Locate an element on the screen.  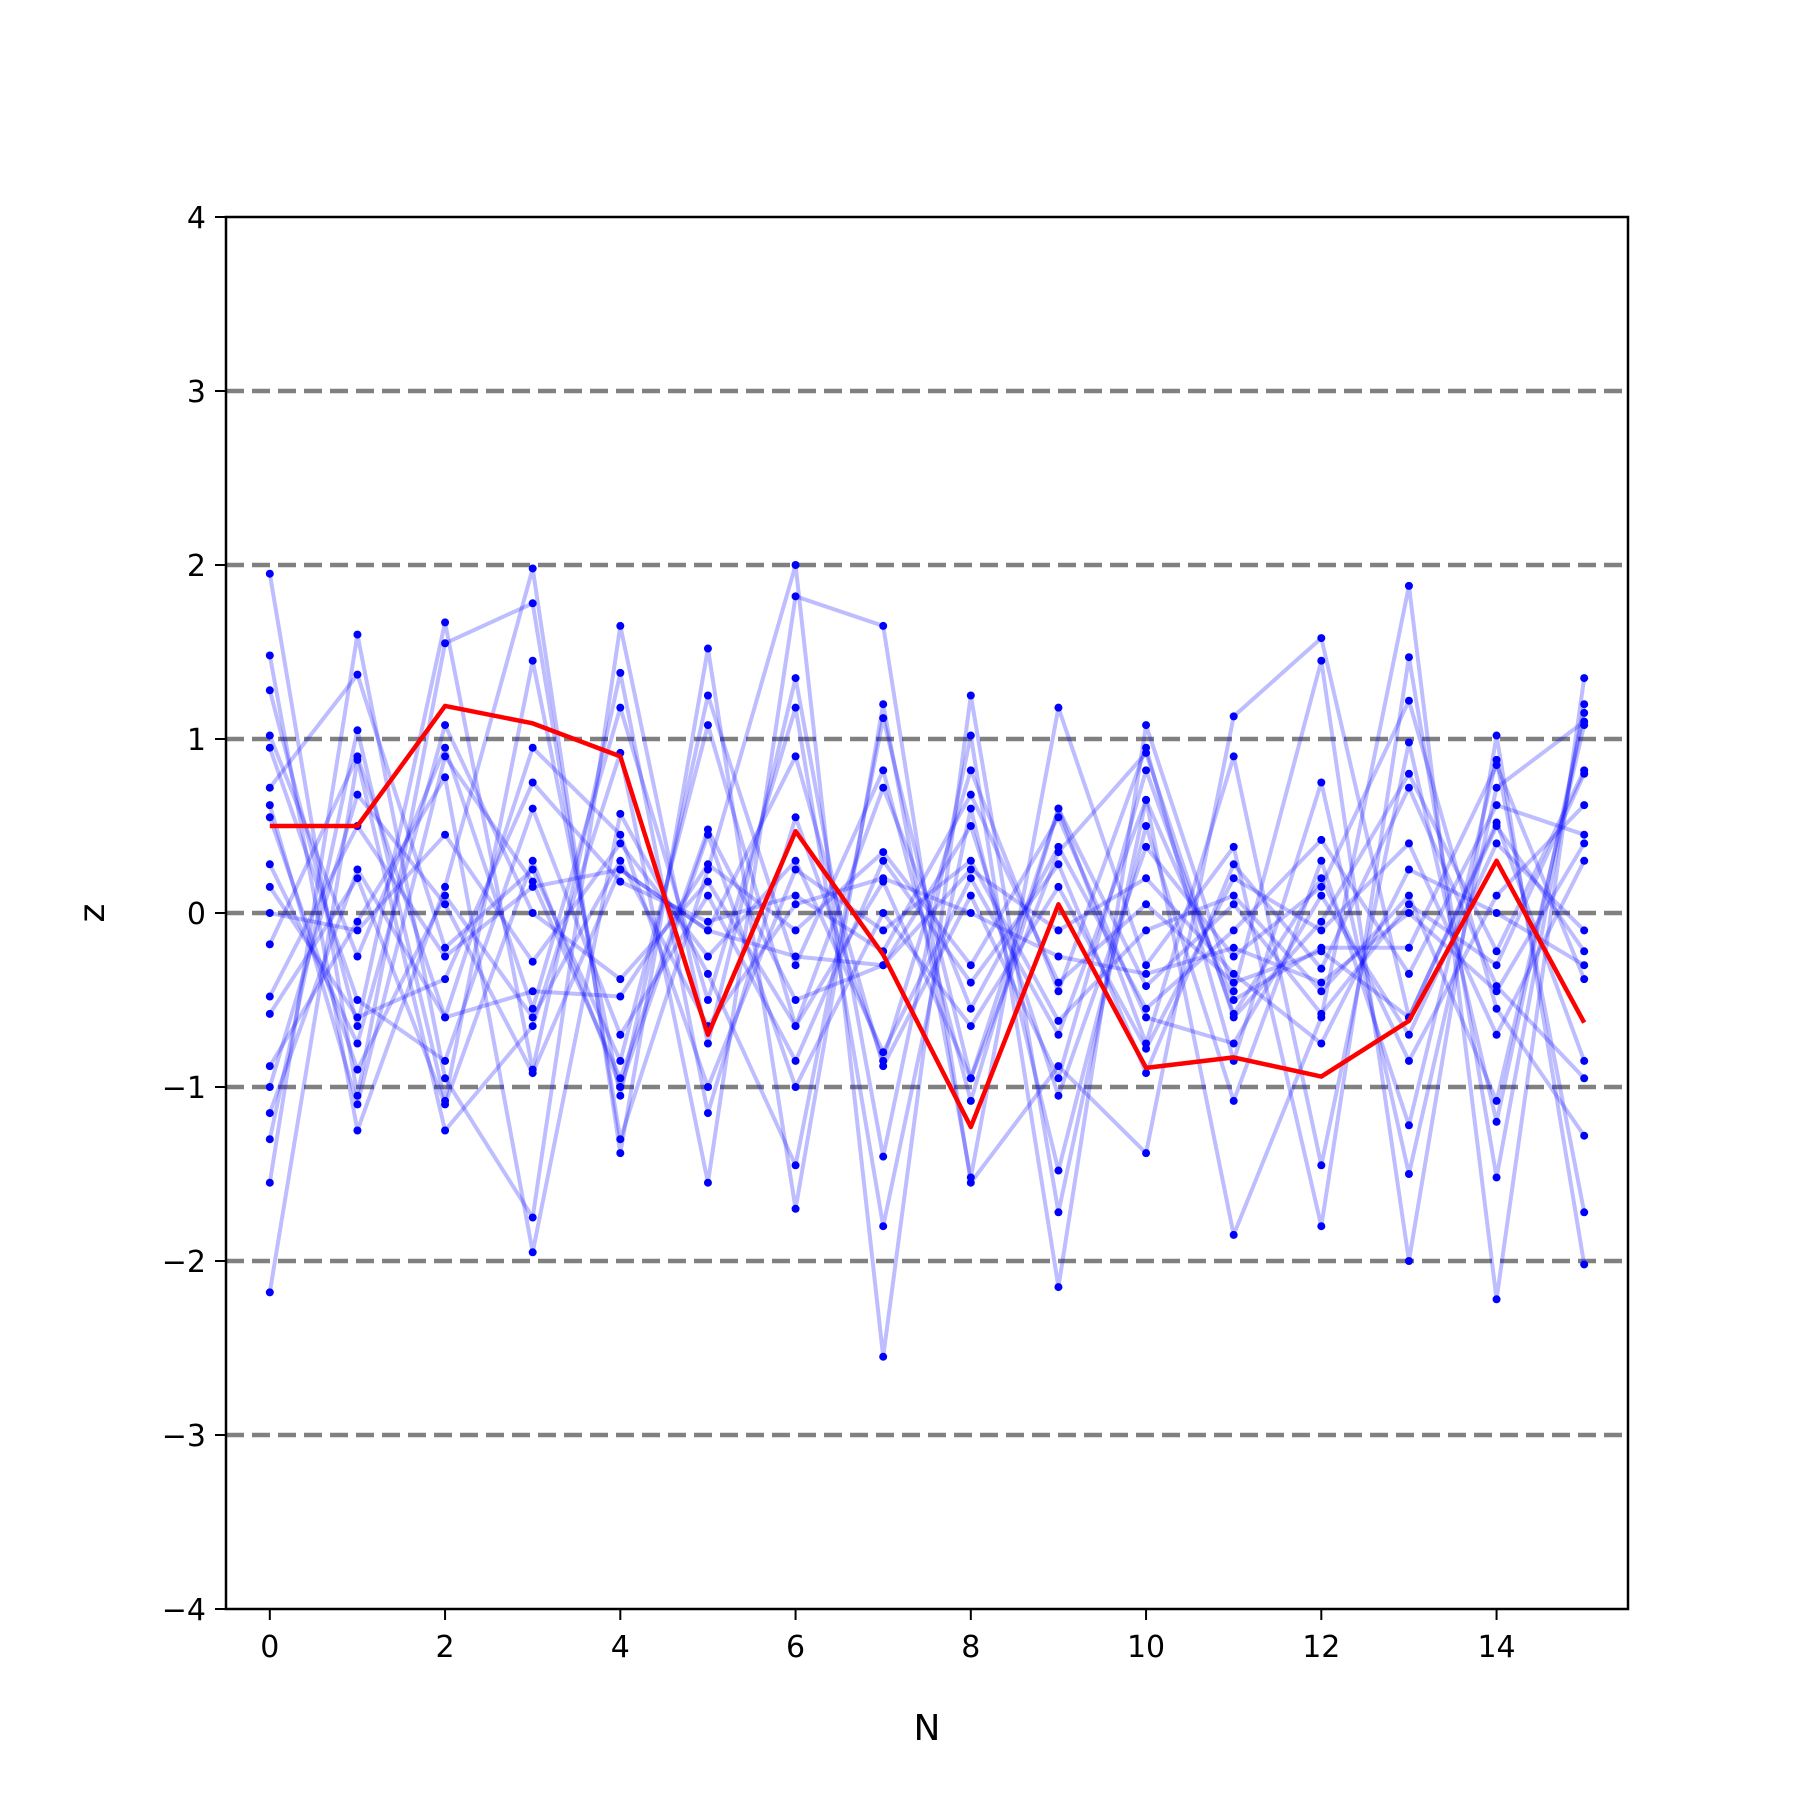
y-axis-label: z is located at coordinates (92, 913).